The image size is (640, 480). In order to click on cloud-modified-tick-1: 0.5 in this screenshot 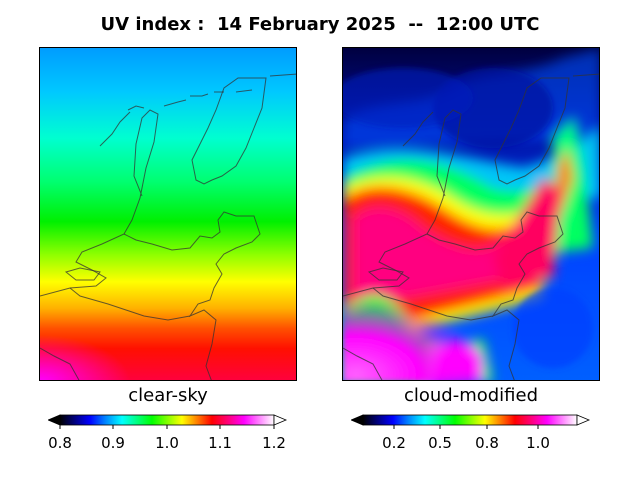, I will do `click(440, 443)`.